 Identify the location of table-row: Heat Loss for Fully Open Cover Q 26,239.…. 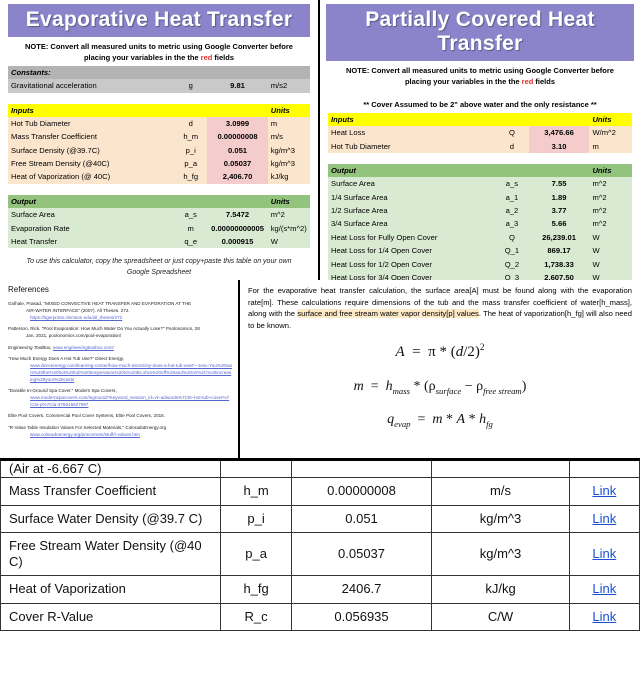
(480, 237).